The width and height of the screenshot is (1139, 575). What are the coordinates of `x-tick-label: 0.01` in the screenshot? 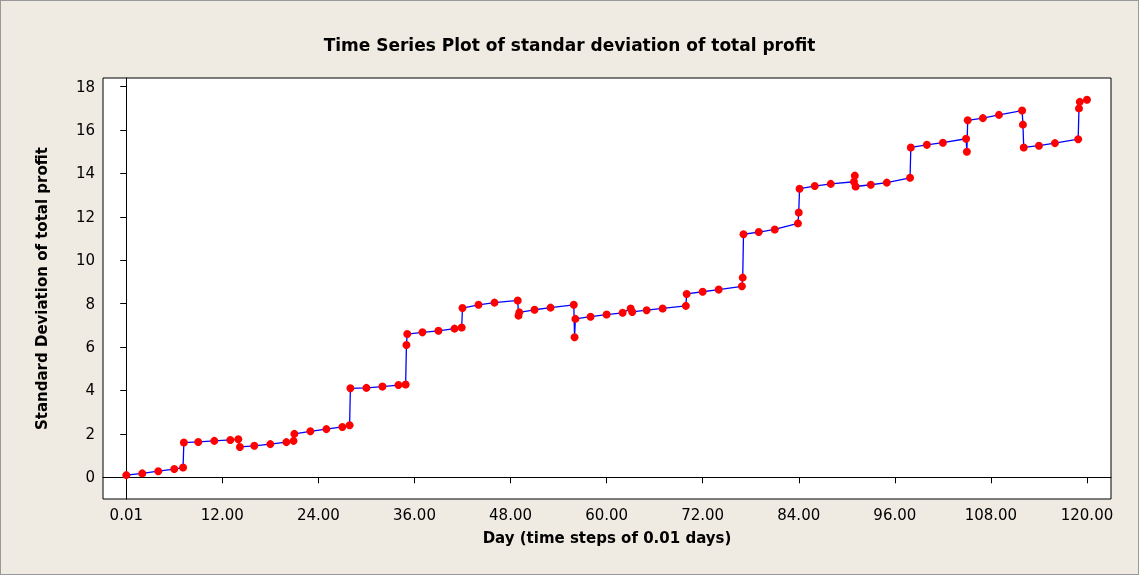 It's located at (126, 514).